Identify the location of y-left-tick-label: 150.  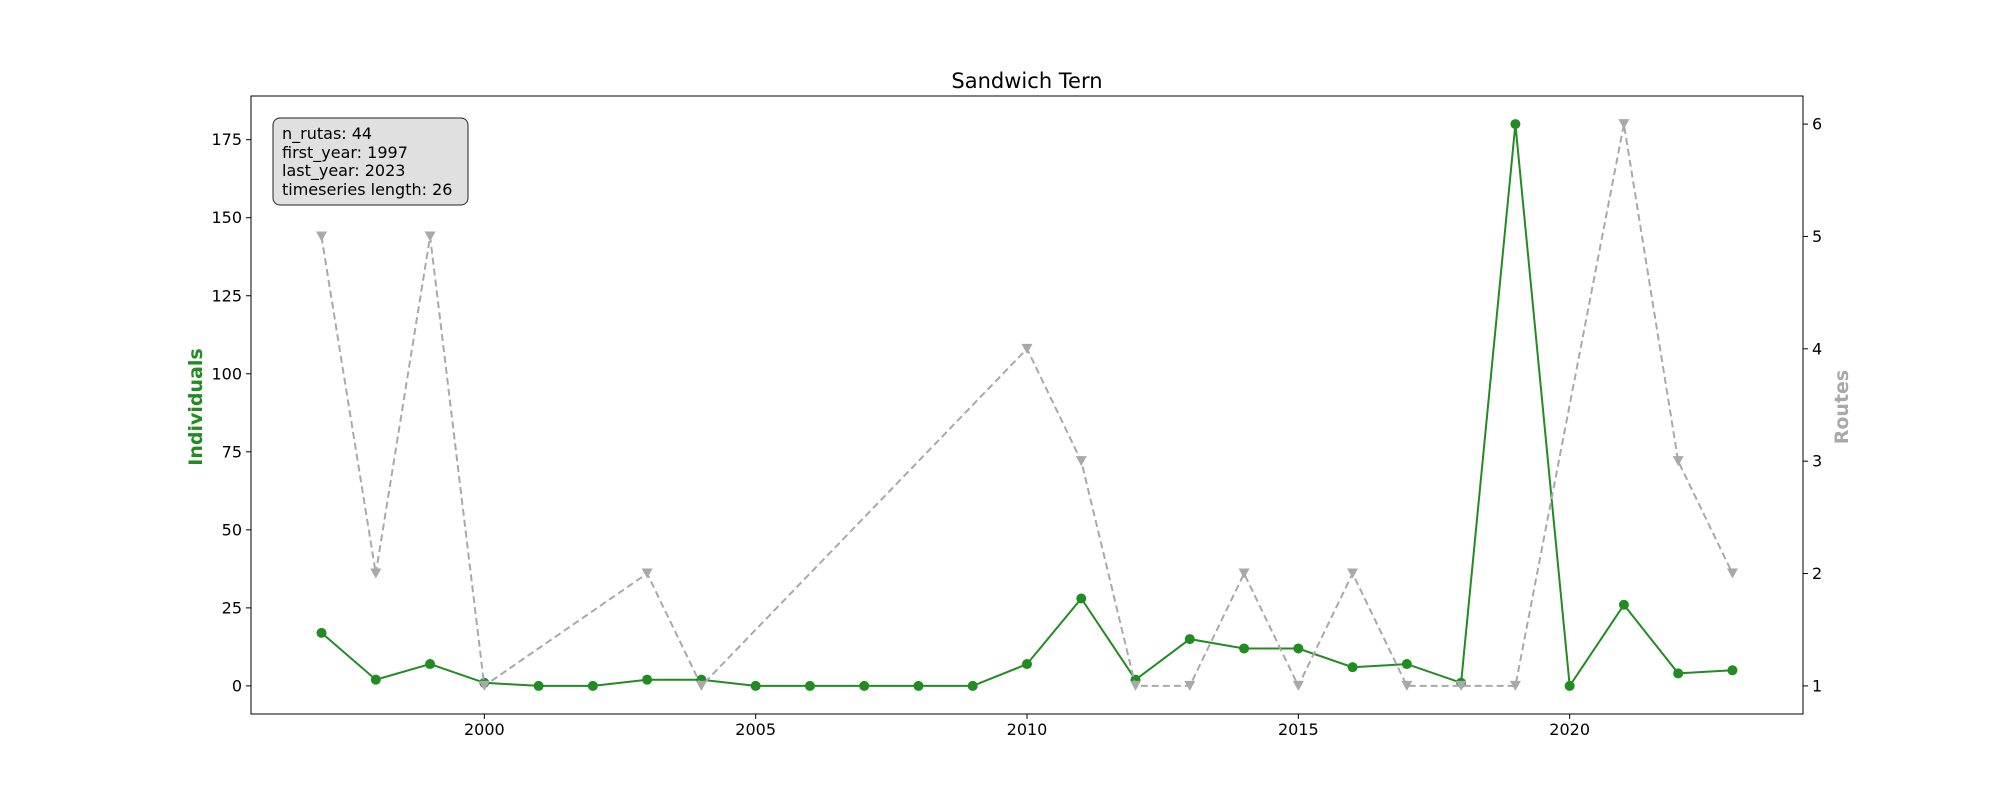
(226, 217).